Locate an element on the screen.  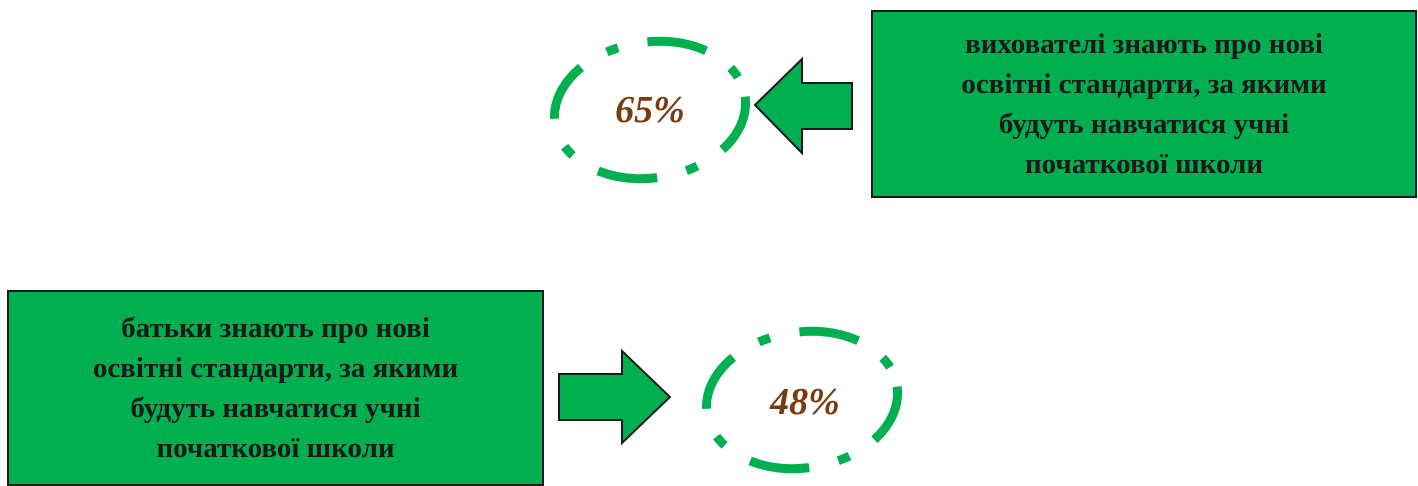
statement-line: вихователі знають про нові is located at coordinates (1144, 44).